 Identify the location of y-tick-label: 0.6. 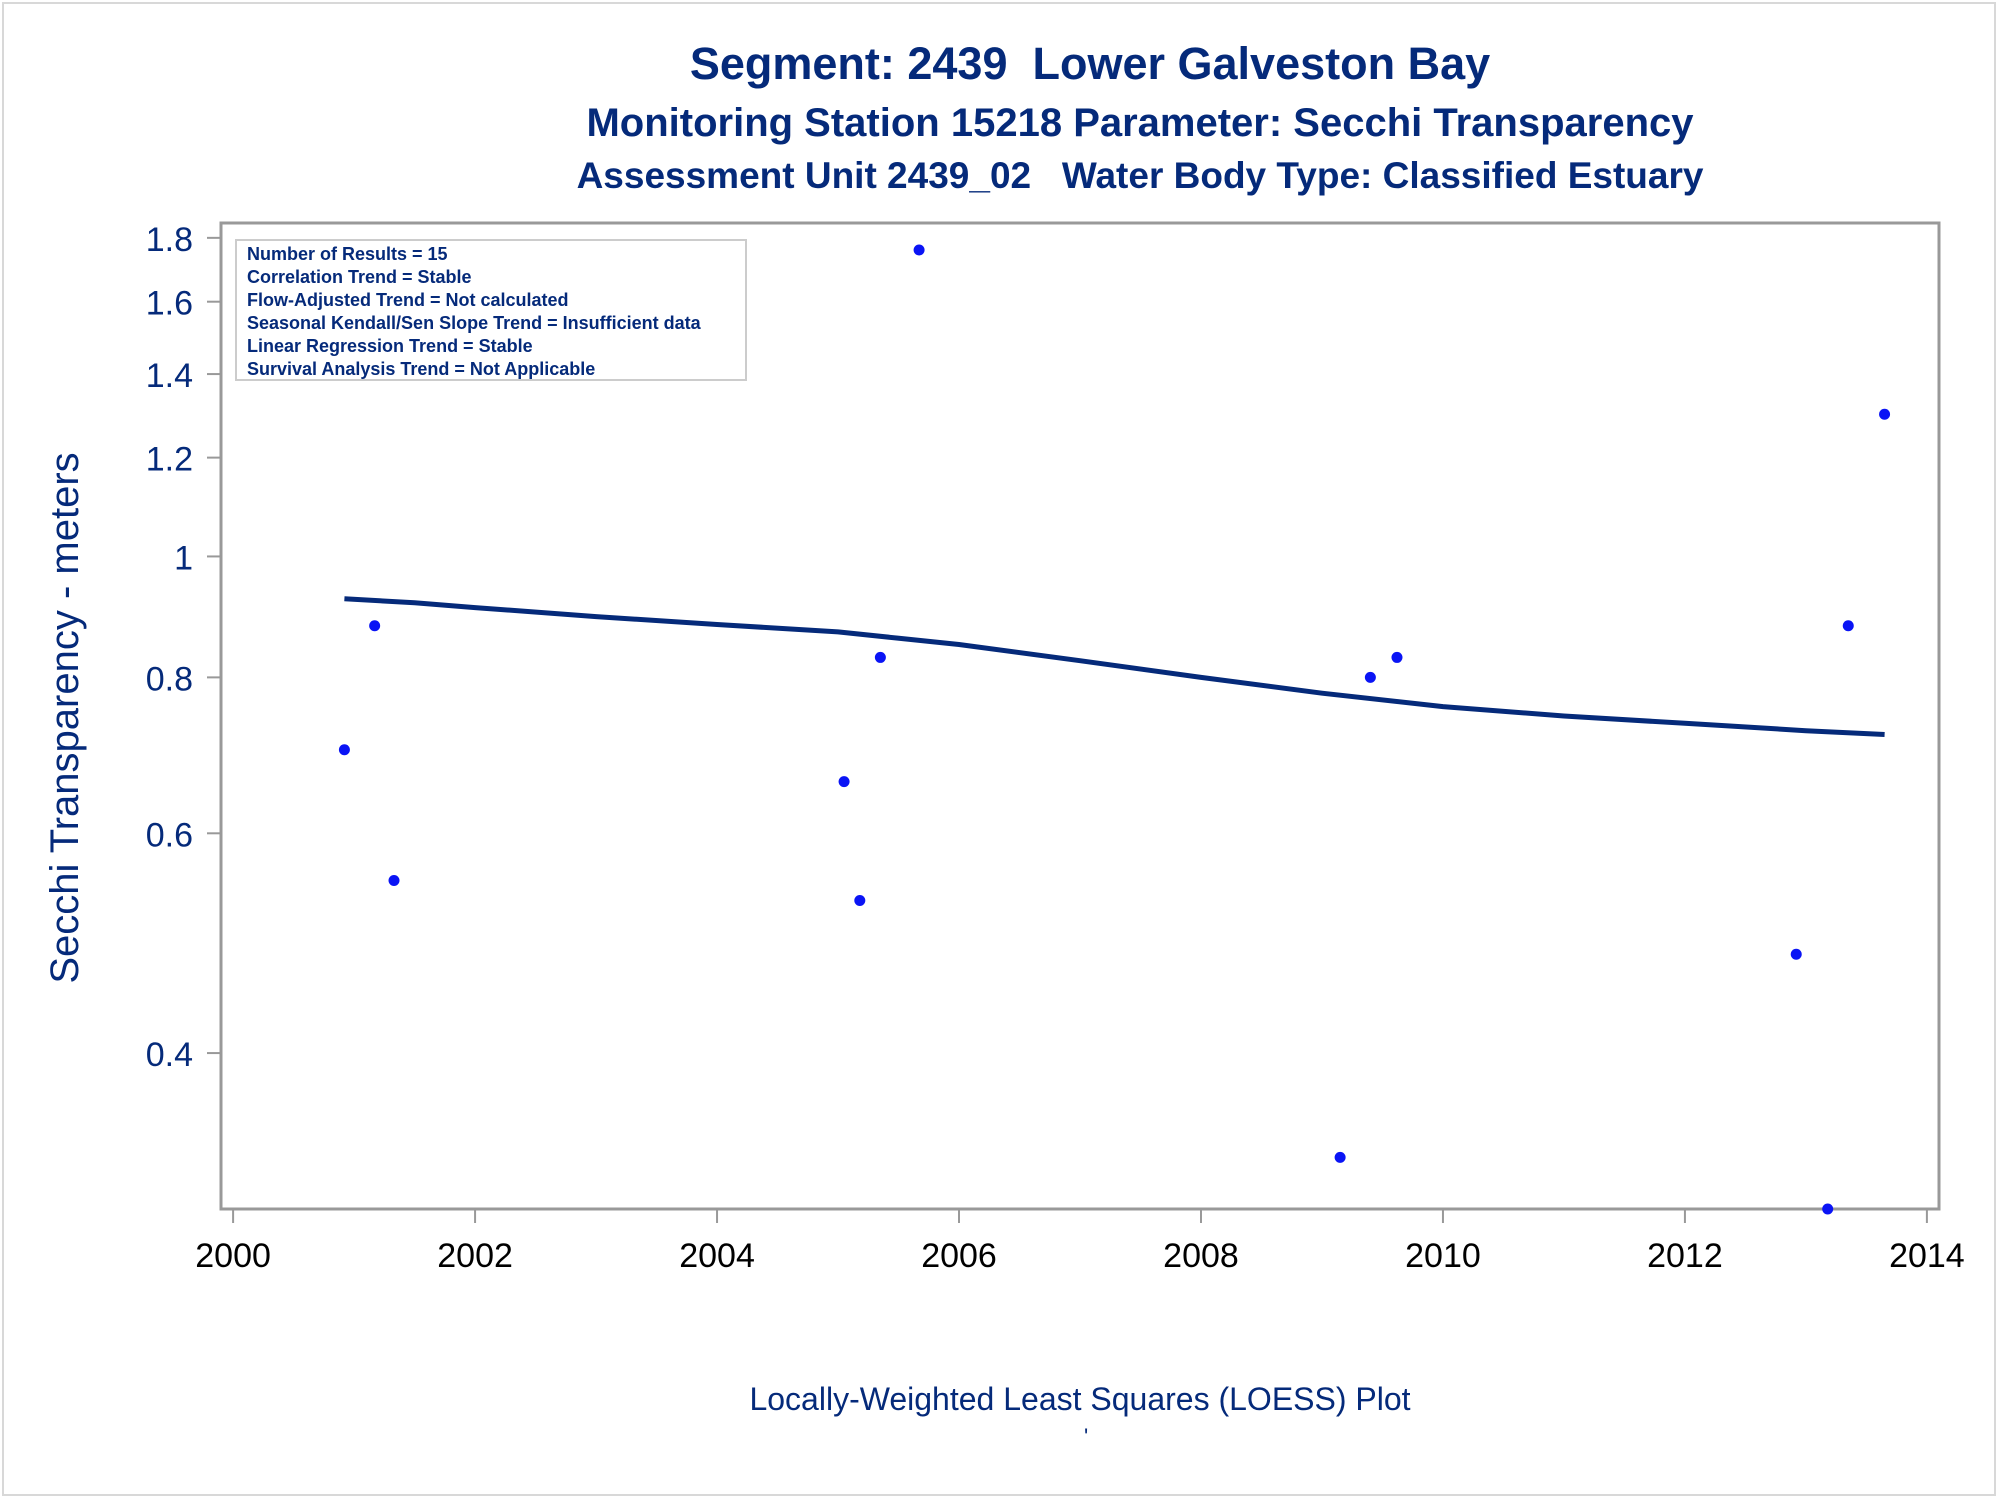
(169, 835).